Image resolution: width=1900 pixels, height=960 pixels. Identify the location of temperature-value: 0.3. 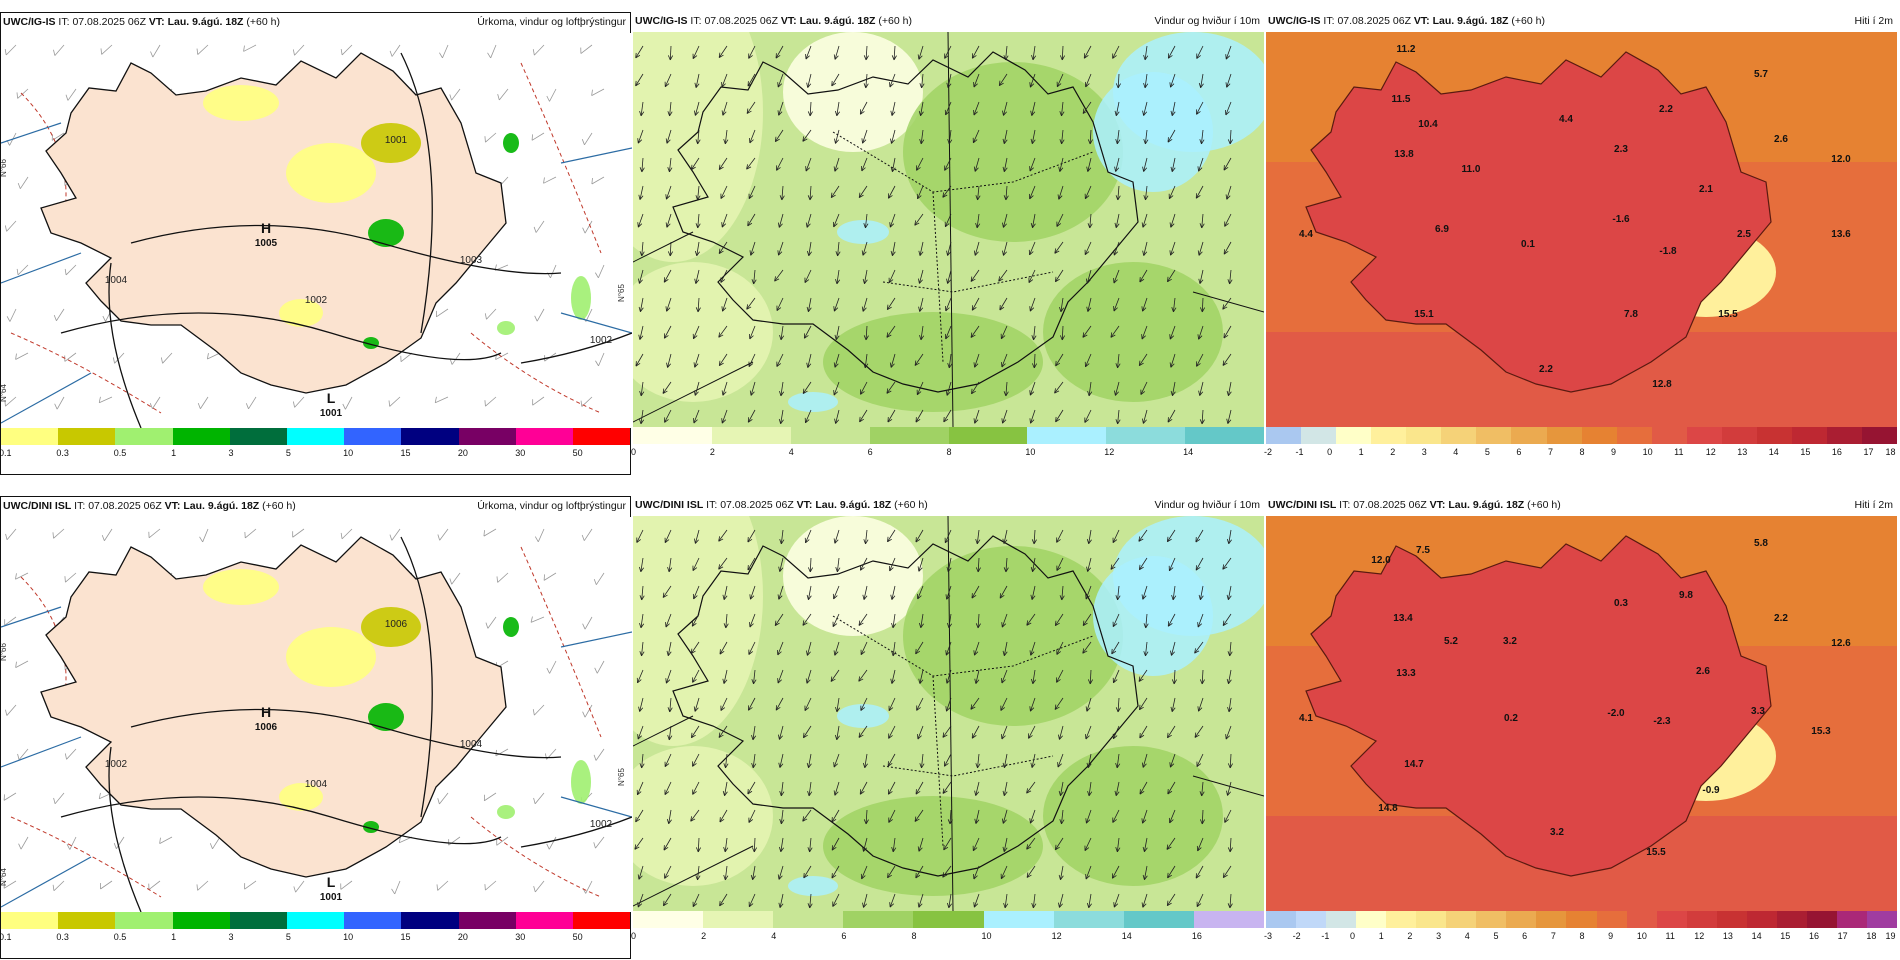
(1621, 603).